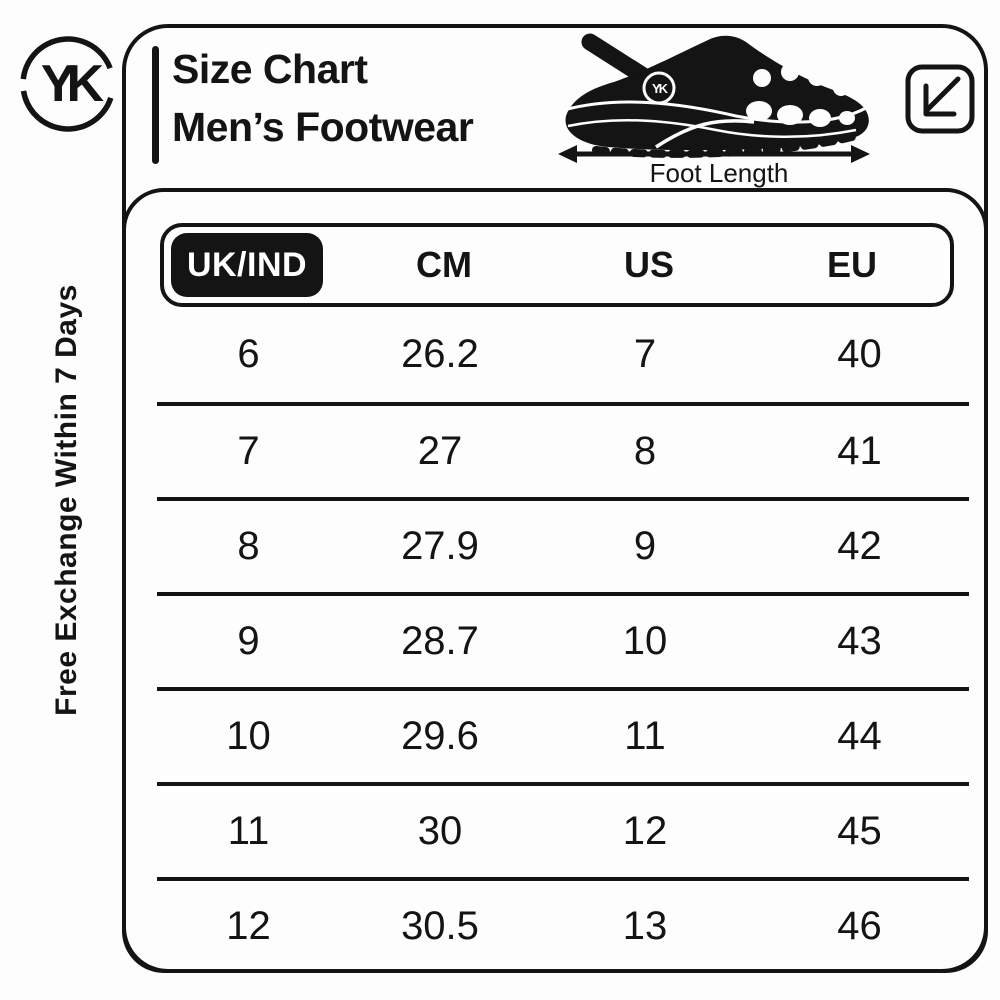  What do you see at coordinates (563, 449) in the screenshot?
I see `table-row: 7 27 8 41` at bounding box center [563, 449].